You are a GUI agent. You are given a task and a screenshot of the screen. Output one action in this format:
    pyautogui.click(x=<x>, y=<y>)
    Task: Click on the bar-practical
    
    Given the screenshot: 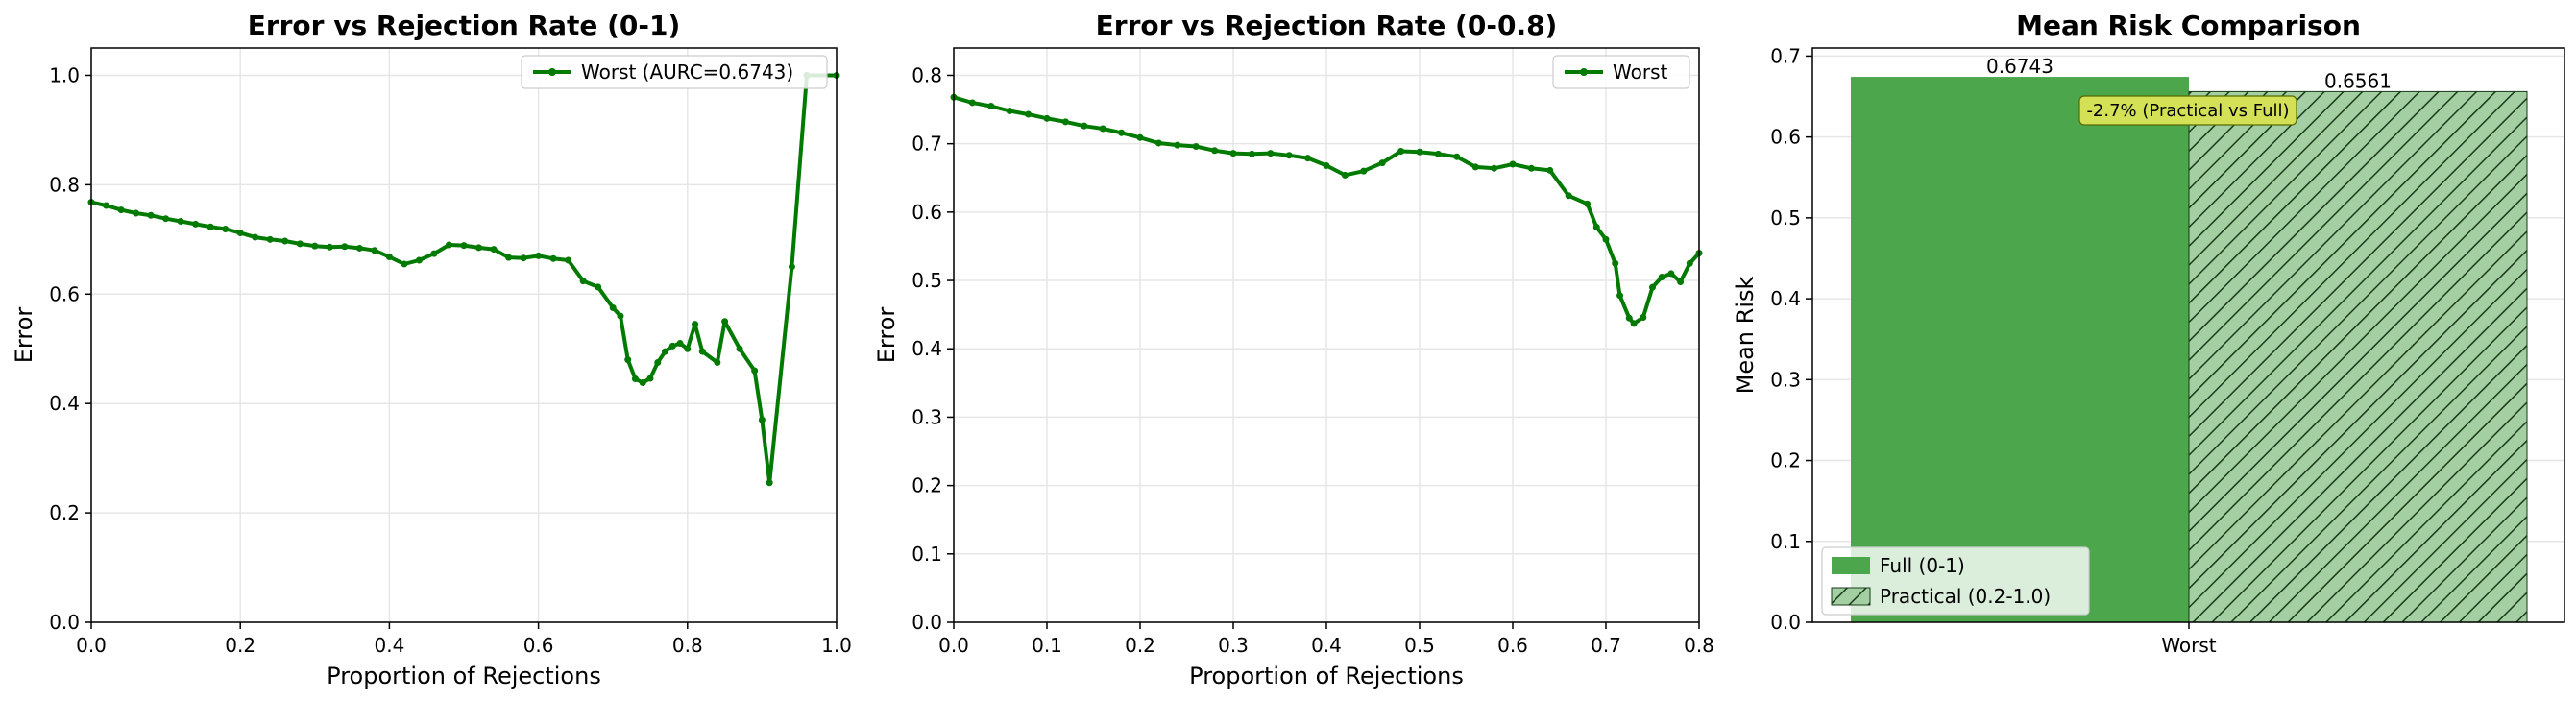 What is the action you would take?
    pyautogui.click(x=2358, y=356)
    